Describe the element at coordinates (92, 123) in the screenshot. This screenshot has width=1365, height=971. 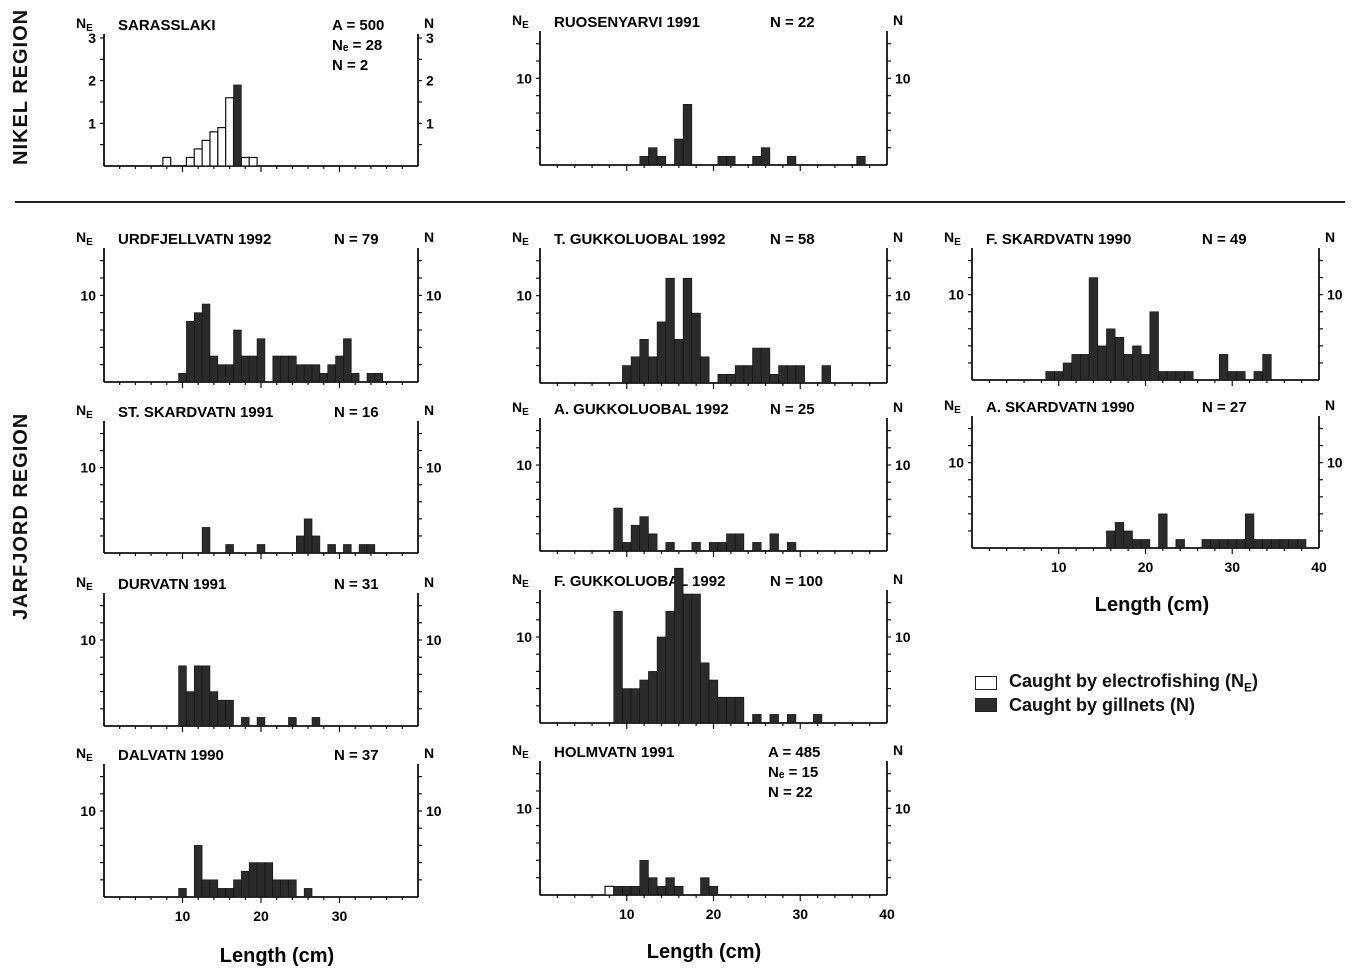
I see `y-tick-label-left: 1` at that location.